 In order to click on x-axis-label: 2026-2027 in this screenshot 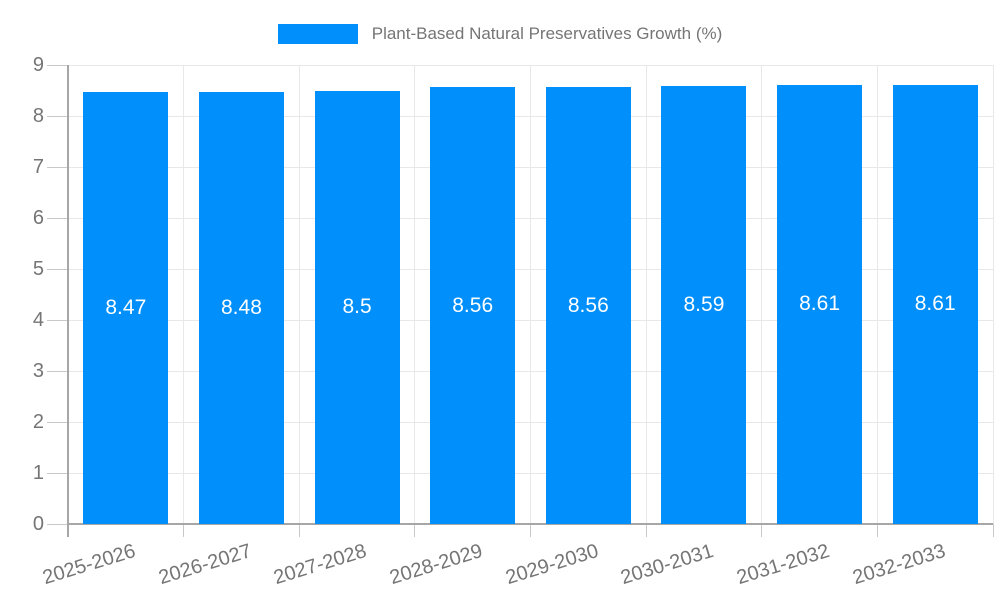, I will do `click(204, 565)`.